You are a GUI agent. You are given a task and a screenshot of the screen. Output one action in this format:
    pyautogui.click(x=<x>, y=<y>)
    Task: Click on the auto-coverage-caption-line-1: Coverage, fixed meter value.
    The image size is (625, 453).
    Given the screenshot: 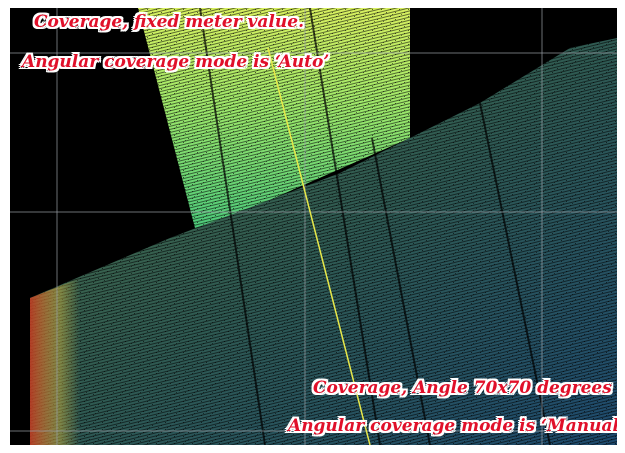 What is the action you would take?
    pyautogui.click(x=169, y=22)
    